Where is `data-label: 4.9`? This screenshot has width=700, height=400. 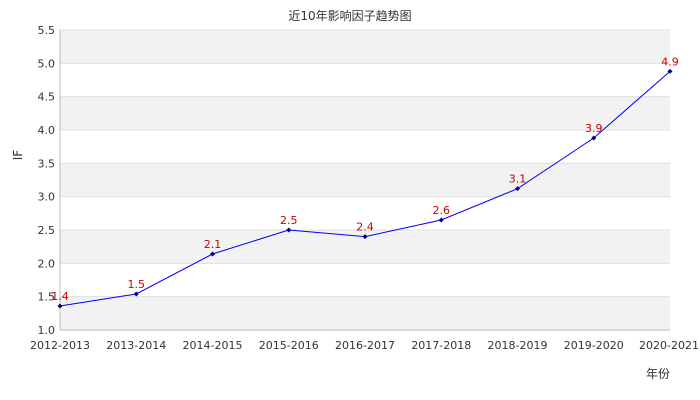 data-label: 4.9 is located at coordinates (670, 61).